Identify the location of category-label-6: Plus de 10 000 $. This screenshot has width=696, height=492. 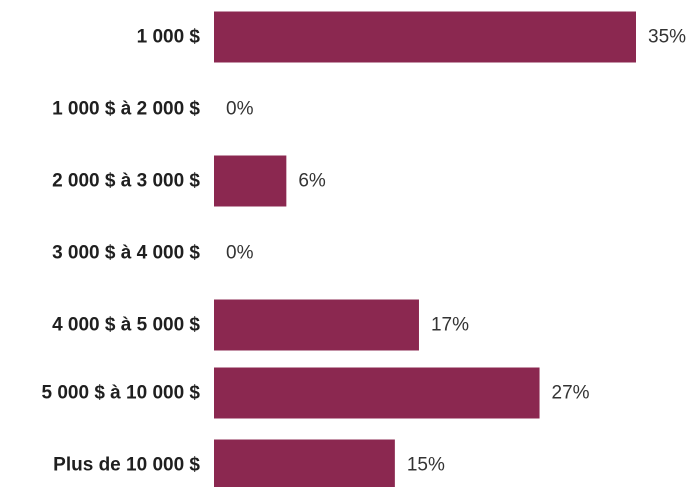
(126, 465).